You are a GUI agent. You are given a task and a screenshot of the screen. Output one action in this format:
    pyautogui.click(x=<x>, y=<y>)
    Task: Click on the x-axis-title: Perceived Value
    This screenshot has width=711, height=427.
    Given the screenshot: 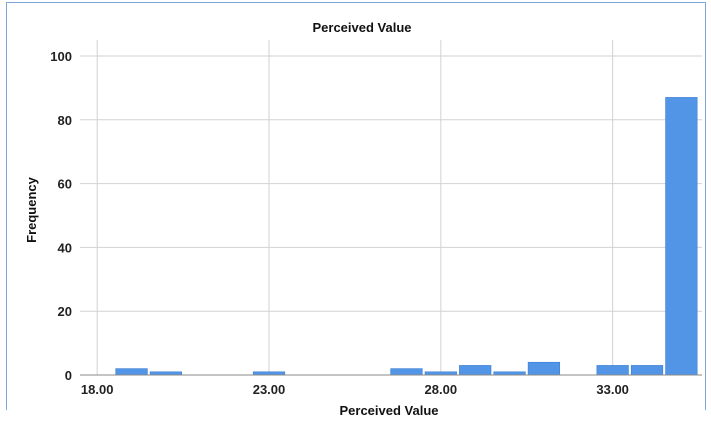 What is the action you would take?
    pyautogui.click(x=388, y=410)
    